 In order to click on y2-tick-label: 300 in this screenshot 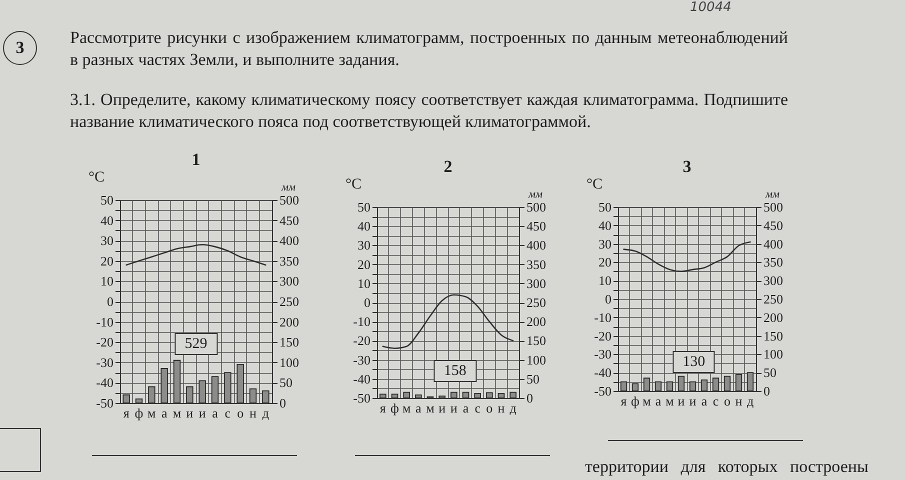, I will do `click(536, 283)`.